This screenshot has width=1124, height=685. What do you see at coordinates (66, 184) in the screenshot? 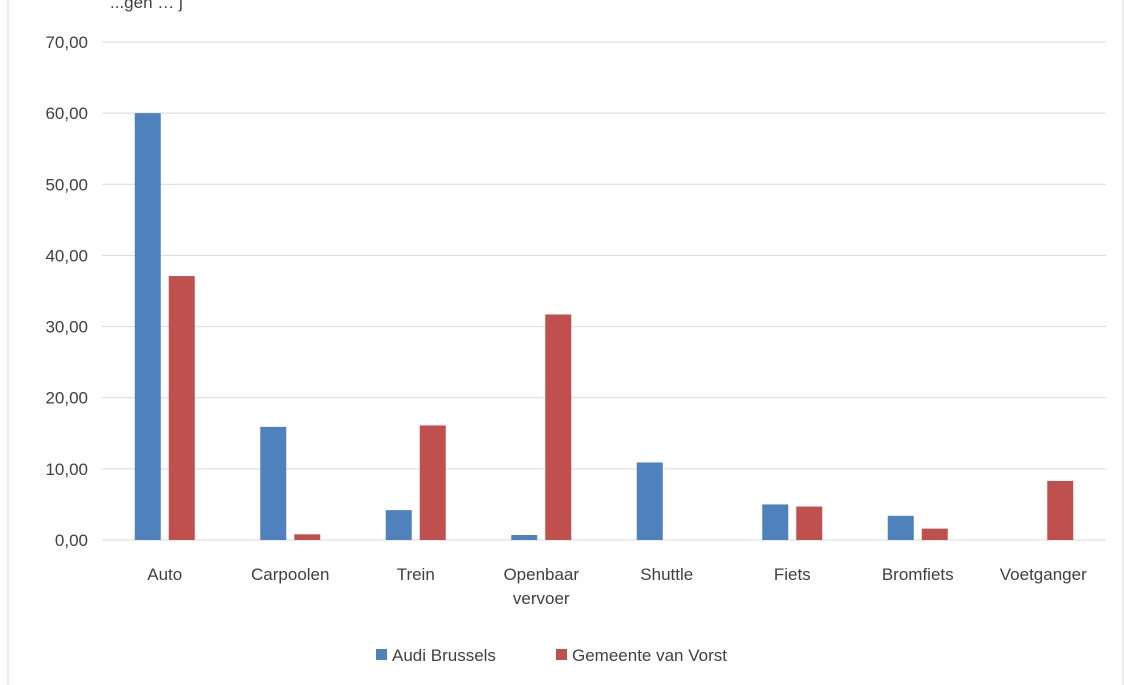
I see `y-tick-label: 50,00` at bounding box center [66, 184].